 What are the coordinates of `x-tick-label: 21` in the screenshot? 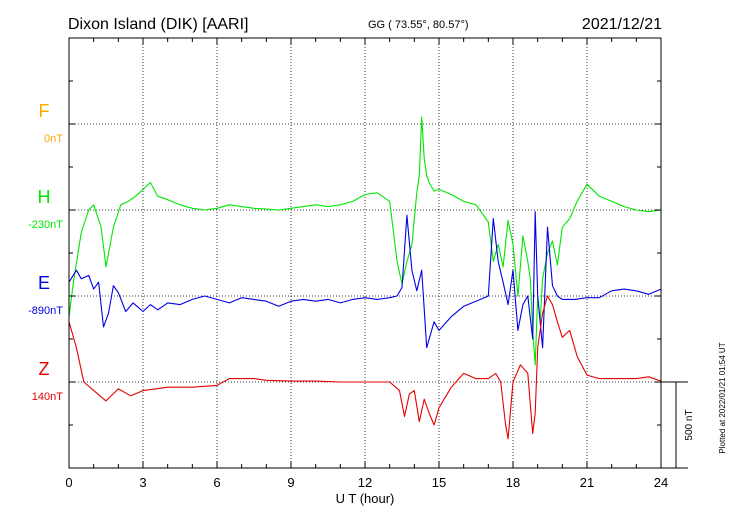 It's located at (587, 482).